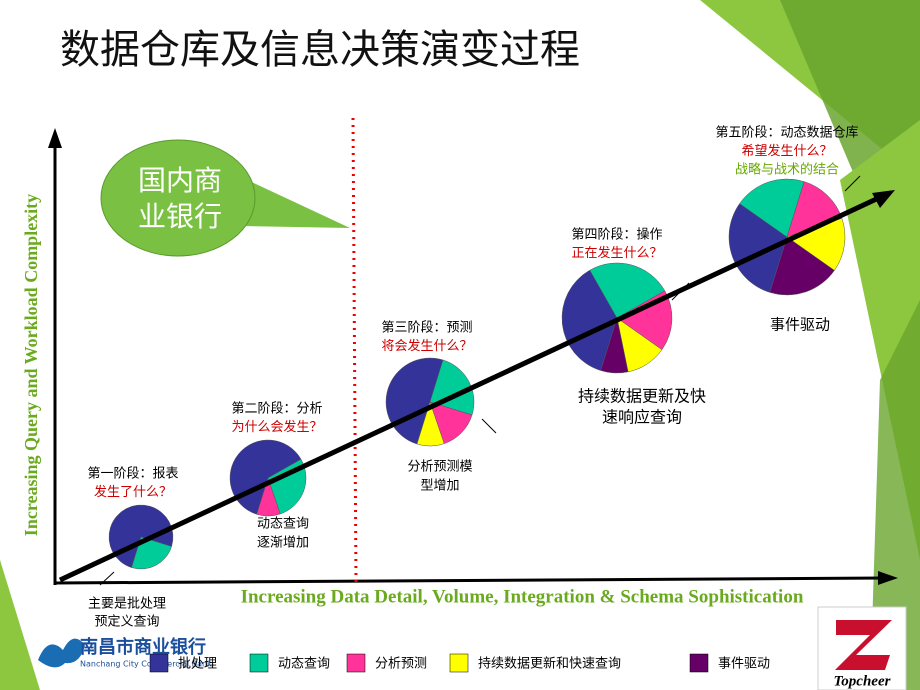 The width and height of the screenshot is (920, 690). What do you see at coordinates (276, 427) in the screenshot?
I see `stage-label: 为什么会发生？` at bounding box center [276, 427].